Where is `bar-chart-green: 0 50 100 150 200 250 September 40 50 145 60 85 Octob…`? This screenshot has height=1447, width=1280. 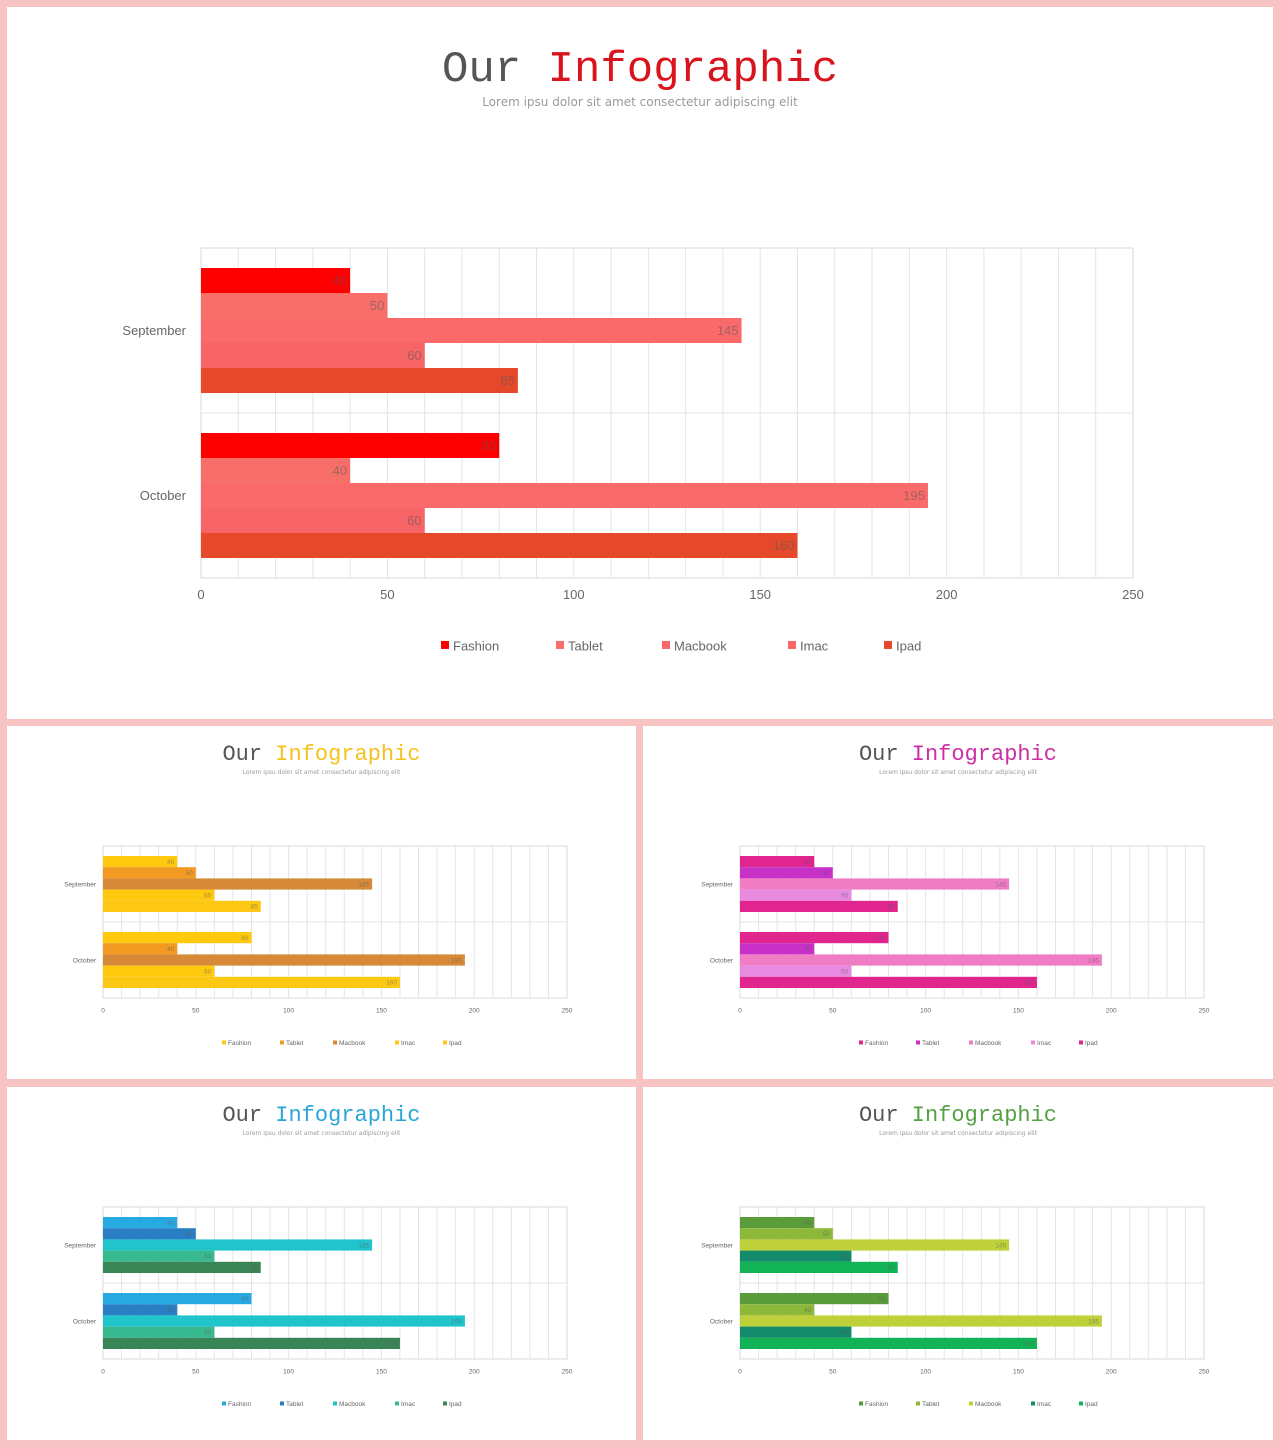 bar-chart-green: 0 50 100 150 200 250 September 40 50 145 60 85 Octob… is located at coordinates (955, 1307).